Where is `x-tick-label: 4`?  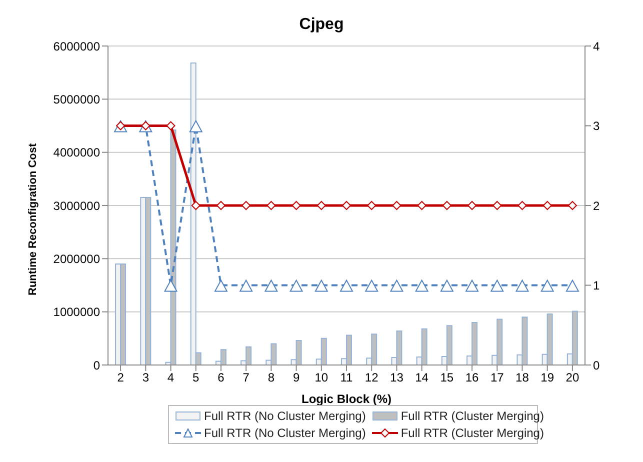
x-tick-label: 4 is located at coordinates (170, 377).